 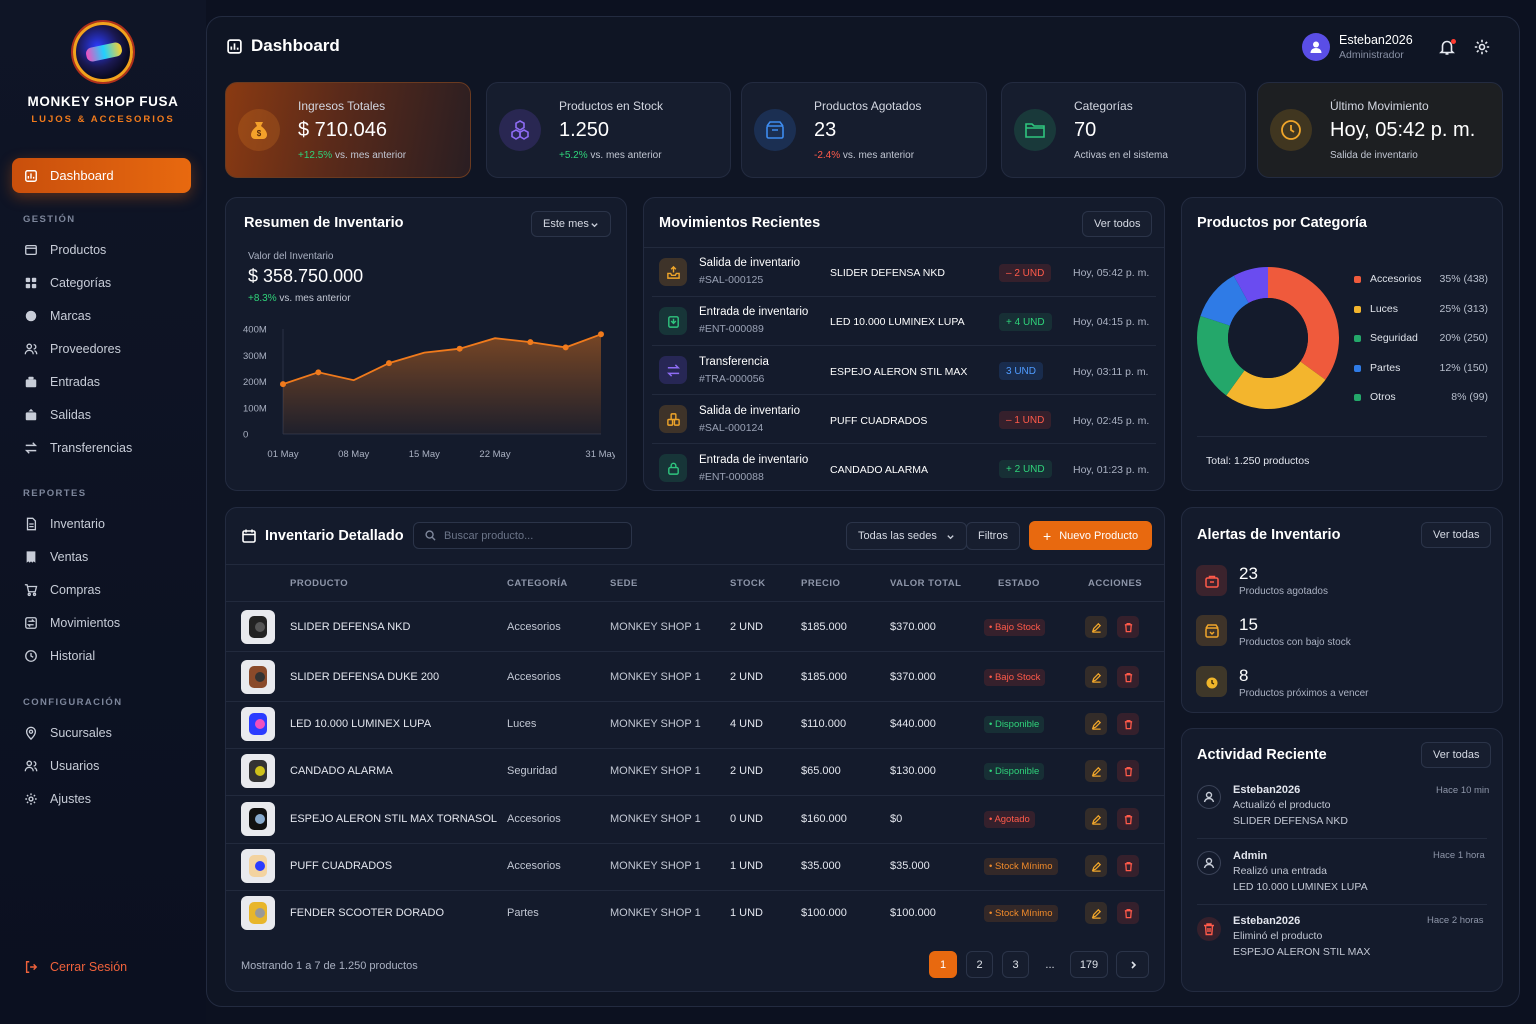 What do you see at coordinates (61, 766) in the screenshot?
I see `sidebar-item-usuarios: Usuarios` at bounding box center [61, 766].